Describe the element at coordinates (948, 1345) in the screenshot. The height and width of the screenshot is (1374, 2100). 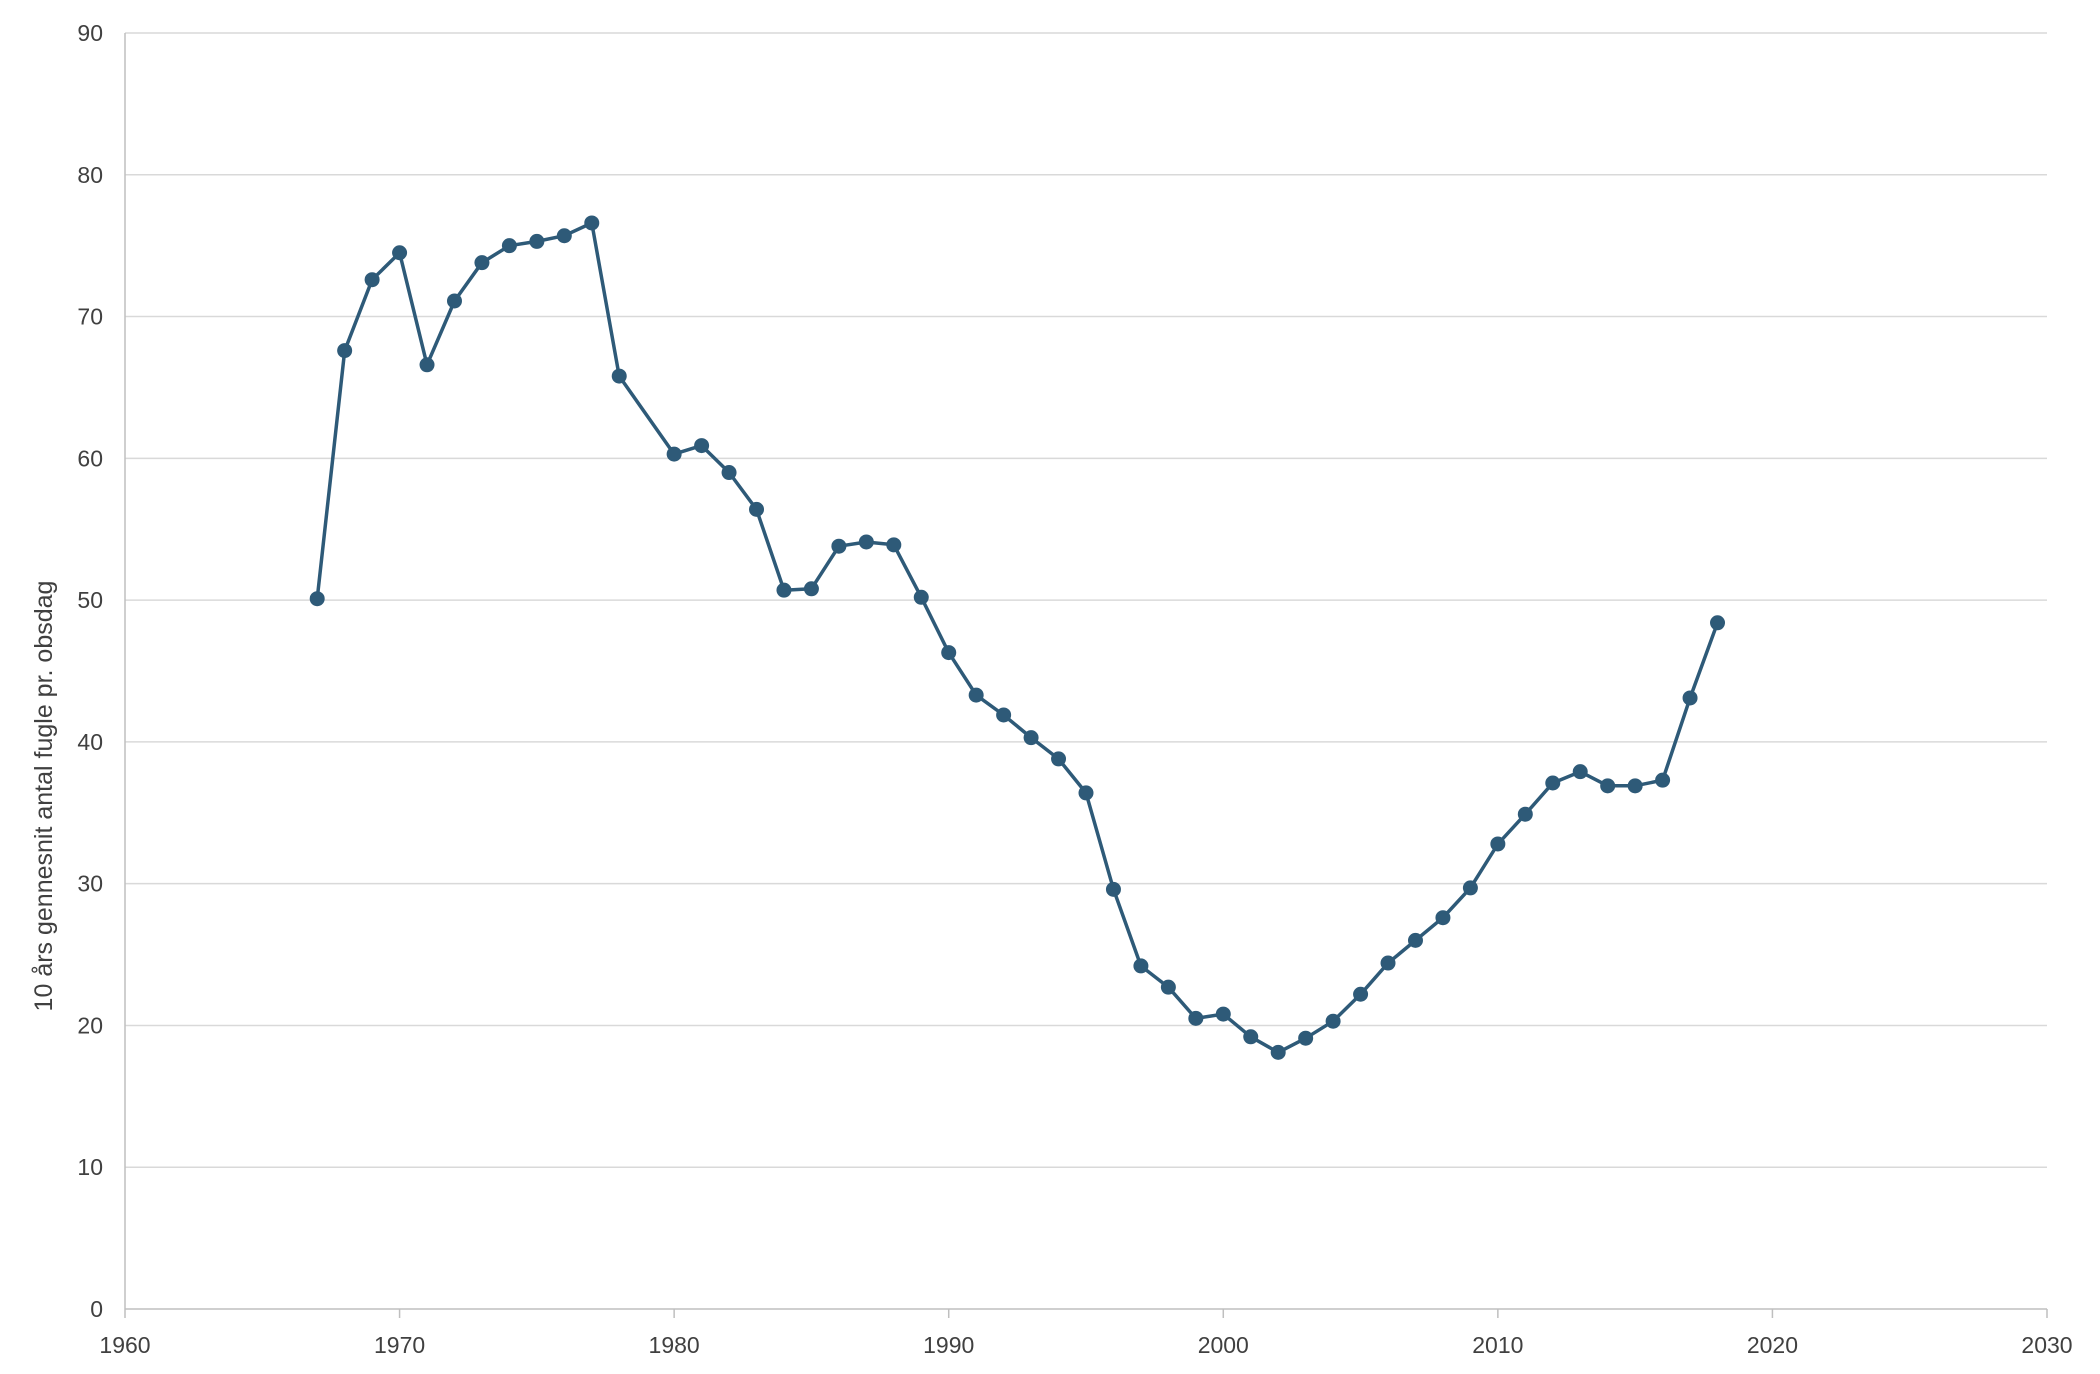
I see `x-tick-label: 1990` at that location.